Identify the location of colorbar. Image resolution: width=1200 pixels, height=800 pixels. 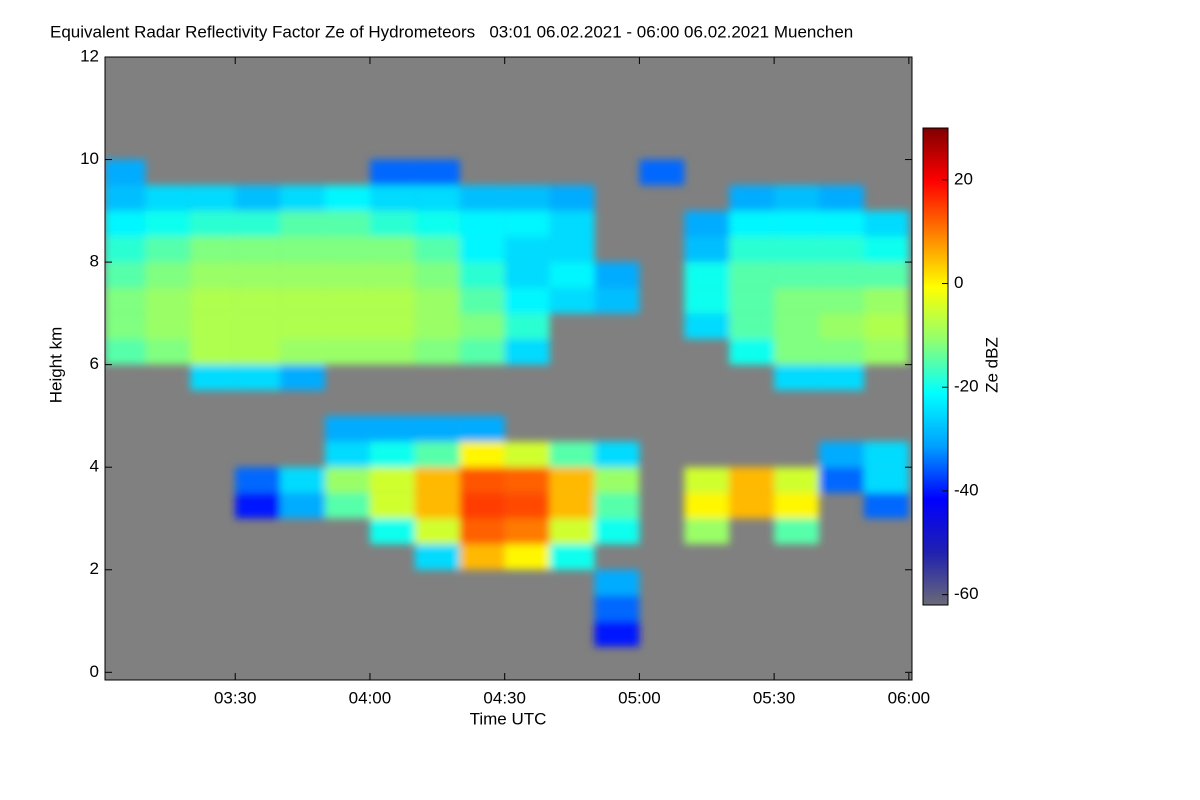
(935, 366).